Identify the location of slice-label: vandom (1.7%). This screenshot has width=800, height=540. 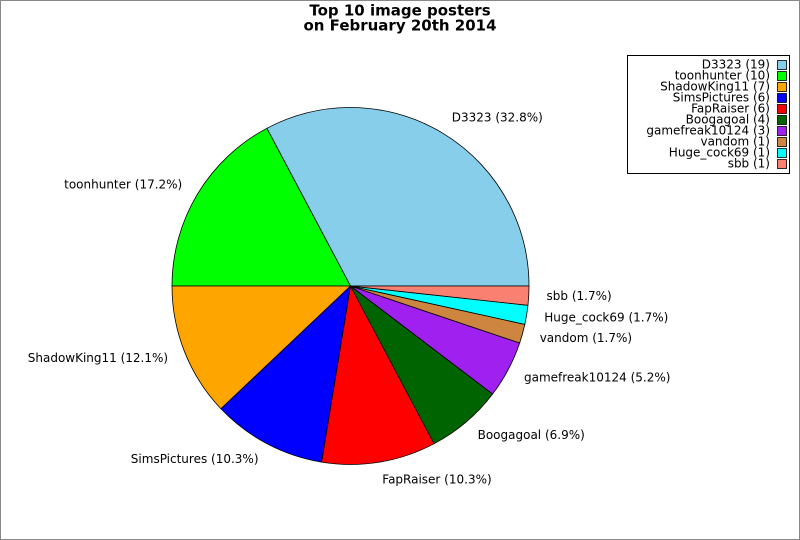
(586, 338).